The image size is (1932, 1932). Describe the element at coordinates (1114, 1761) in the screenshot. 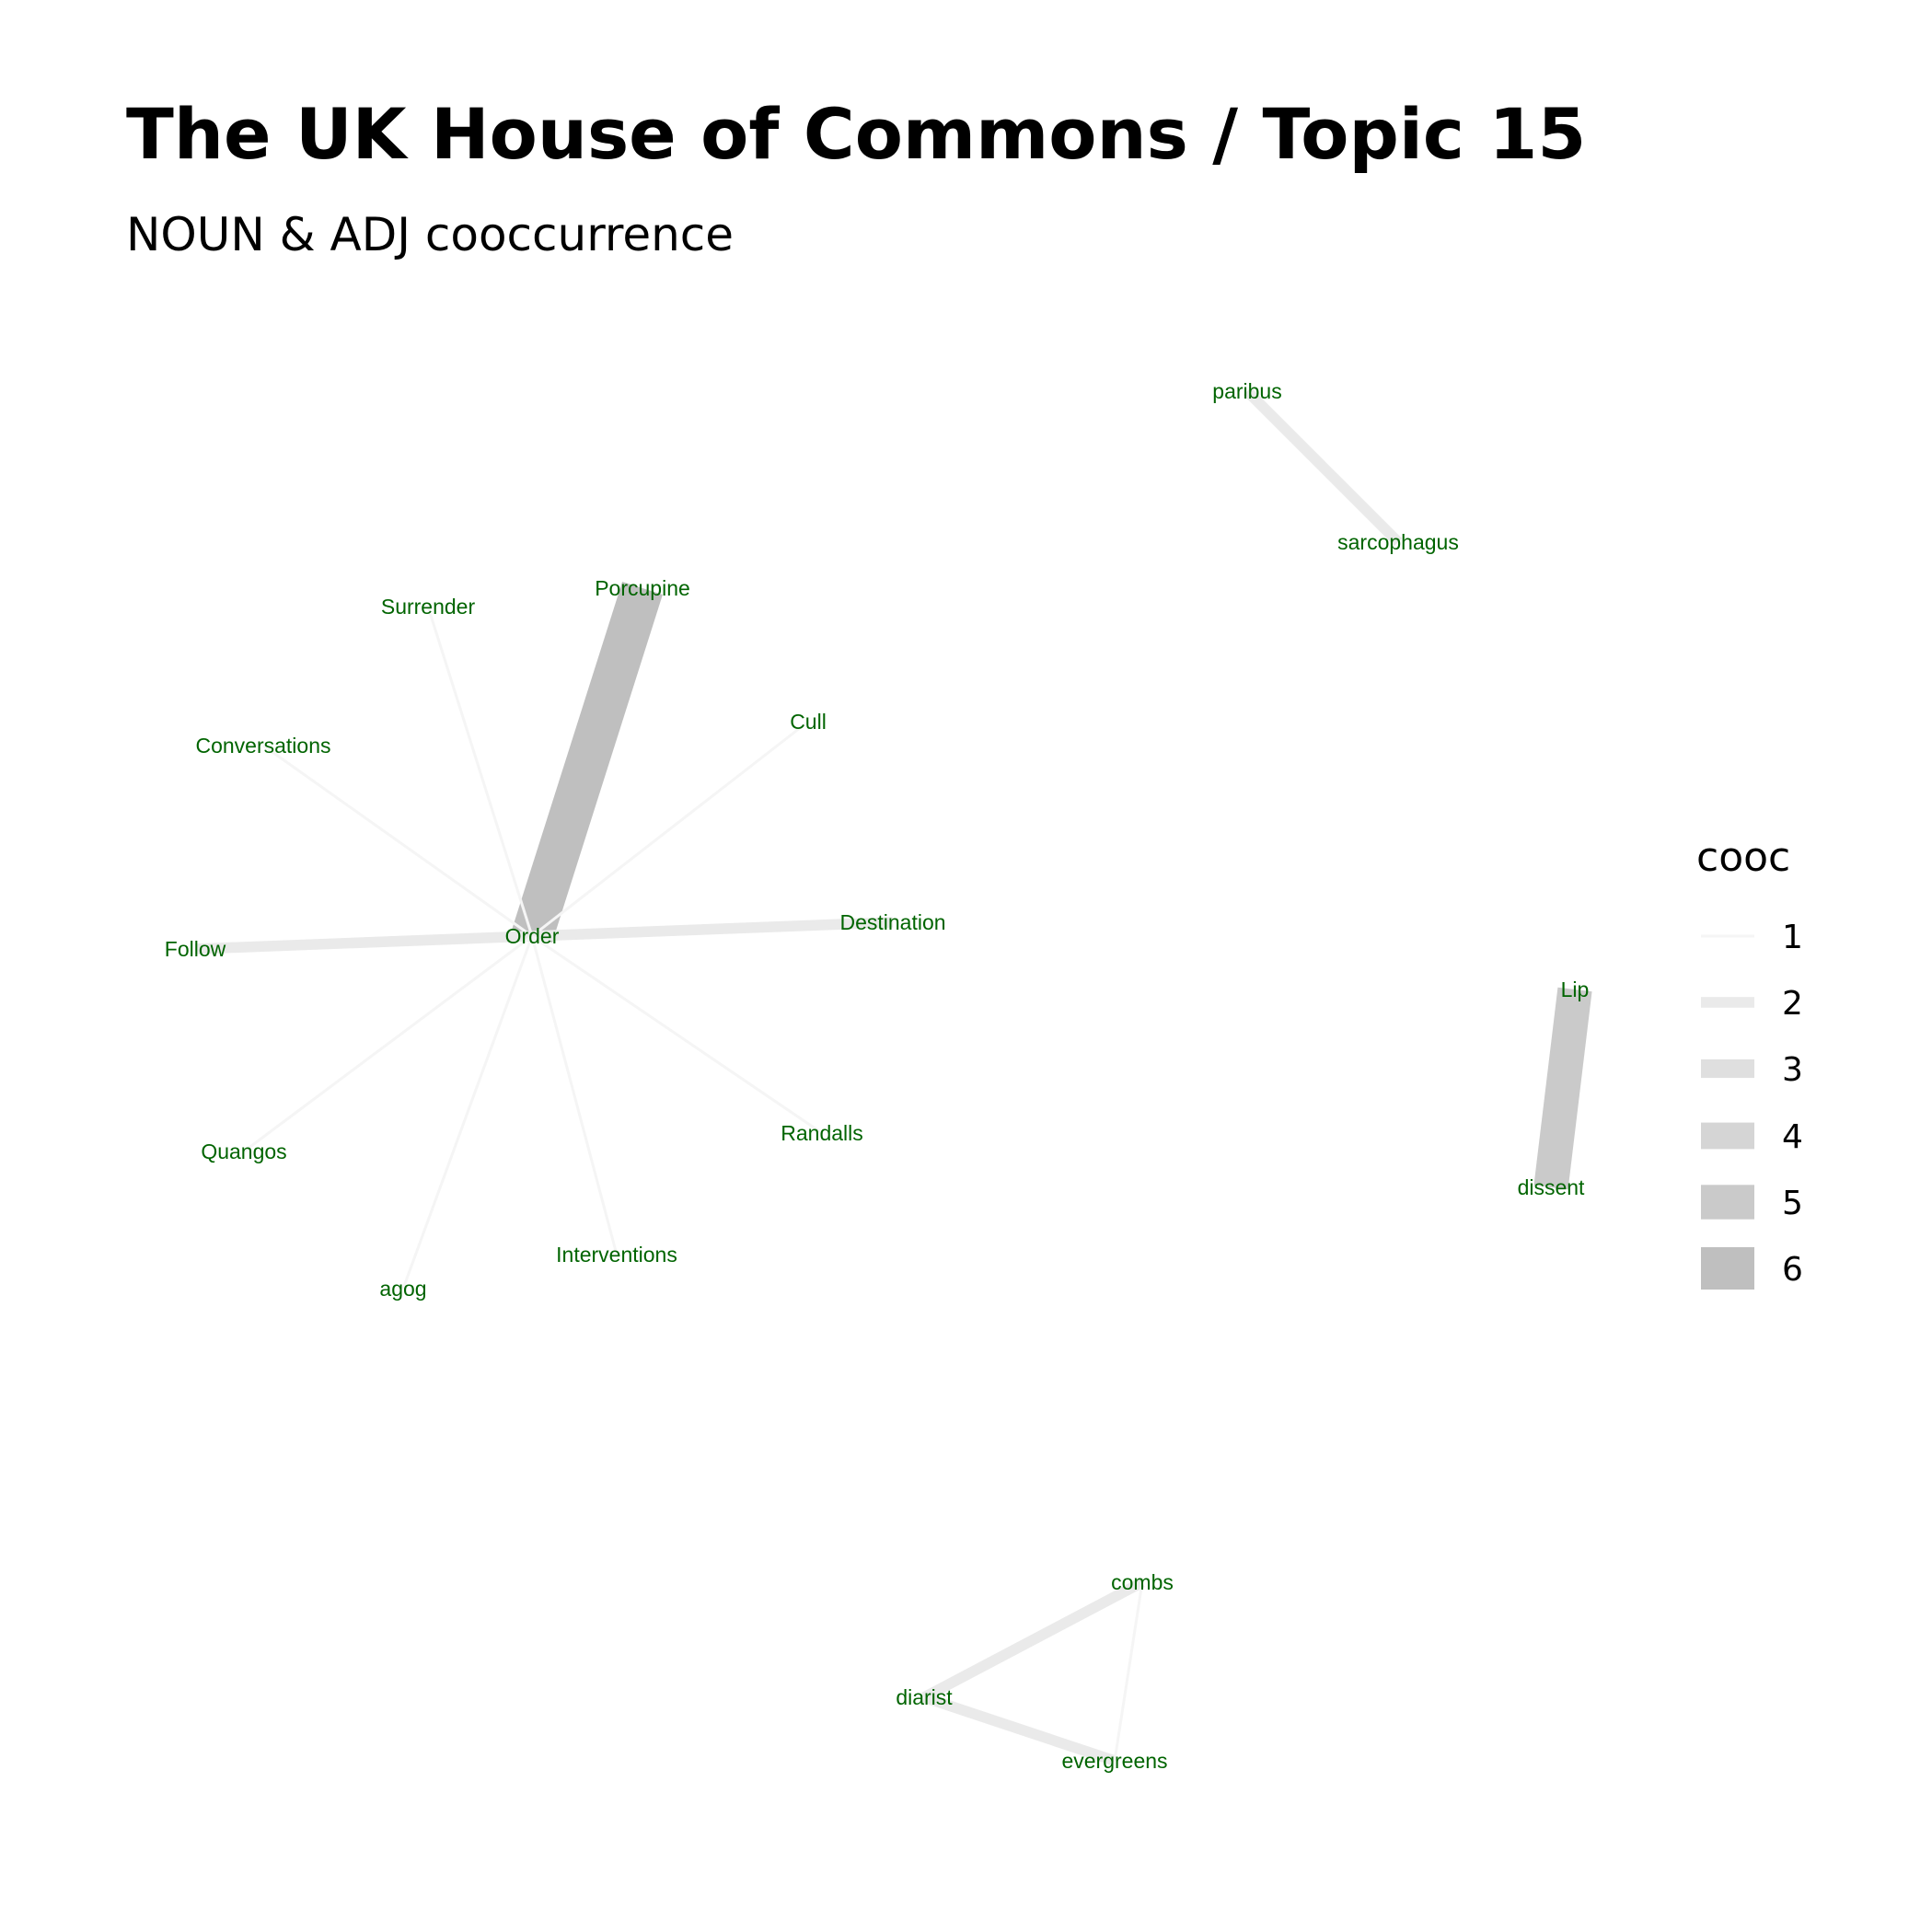

I see `node-label-evergreens: evergreens` at that location.